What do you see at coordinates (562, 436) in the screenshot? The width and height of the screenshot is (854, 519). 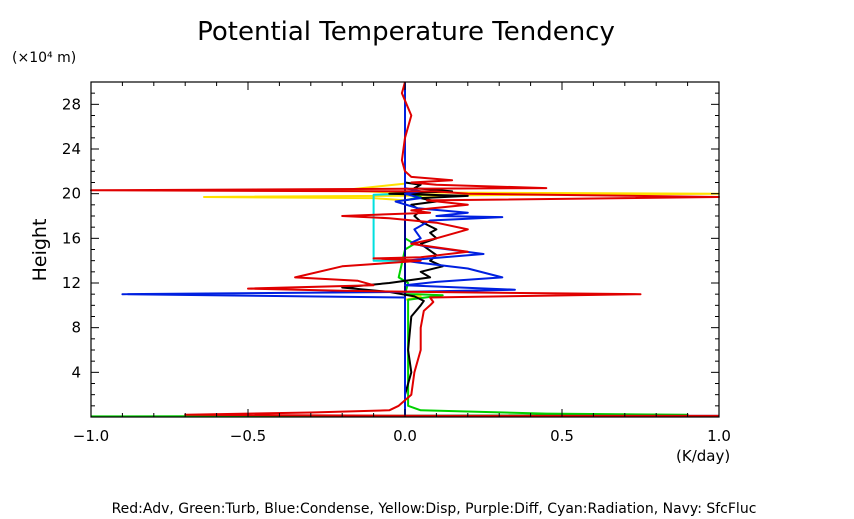 I see `x-tick-label: 0.5` at bounding box center [562, 436].